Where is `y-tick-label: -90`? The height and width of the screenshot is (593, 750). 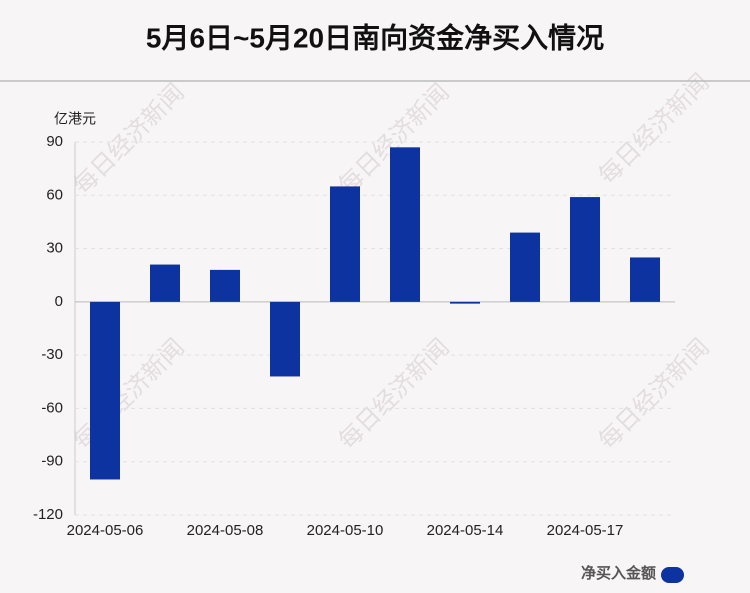 y-tick-label: -90 is located at coordinates (52, 461).